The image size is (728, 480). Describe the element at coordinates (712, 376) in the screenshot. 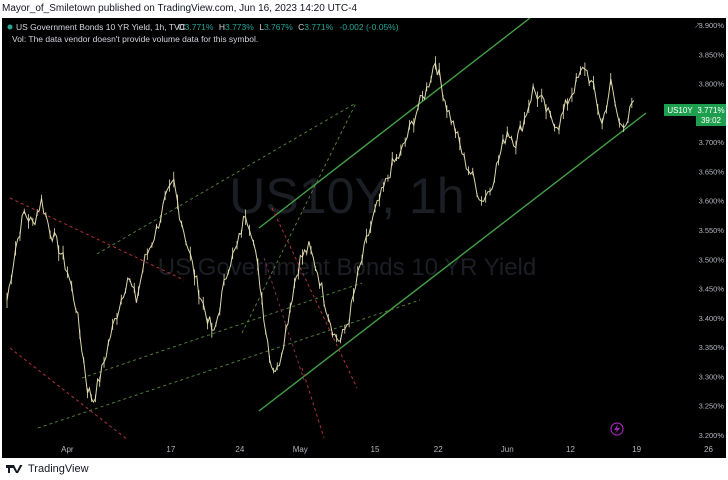

I see `y-tick-label: 3.300%` at that location.